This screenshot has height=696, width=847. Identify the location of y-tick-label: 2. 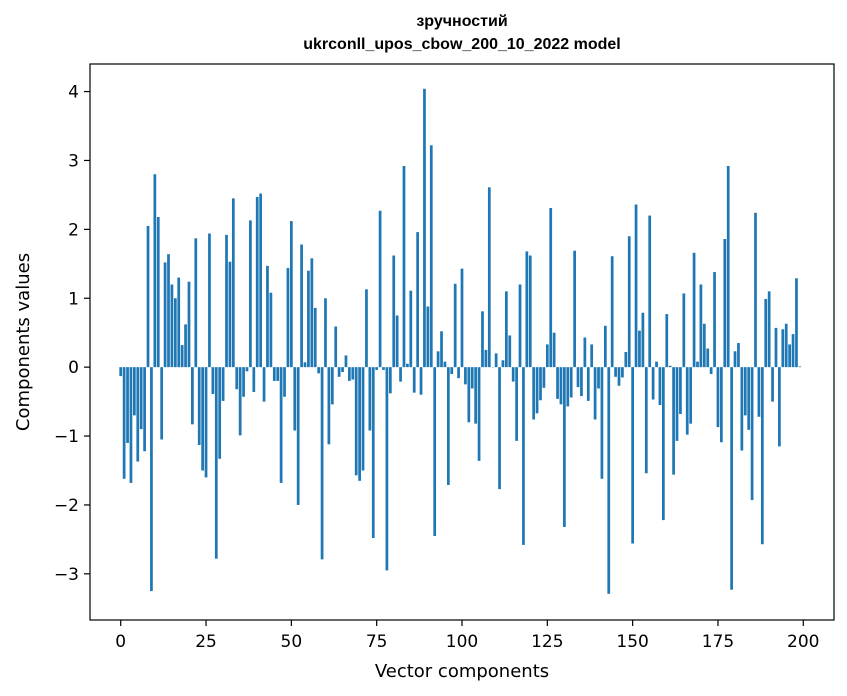
(73, 230).